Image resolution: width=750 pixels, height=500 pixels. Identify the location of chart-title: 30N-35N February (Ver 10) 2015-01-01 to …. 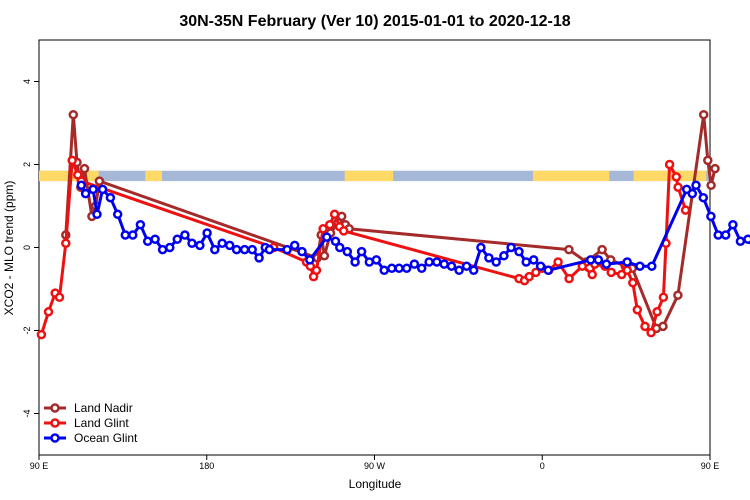
(374, 21).